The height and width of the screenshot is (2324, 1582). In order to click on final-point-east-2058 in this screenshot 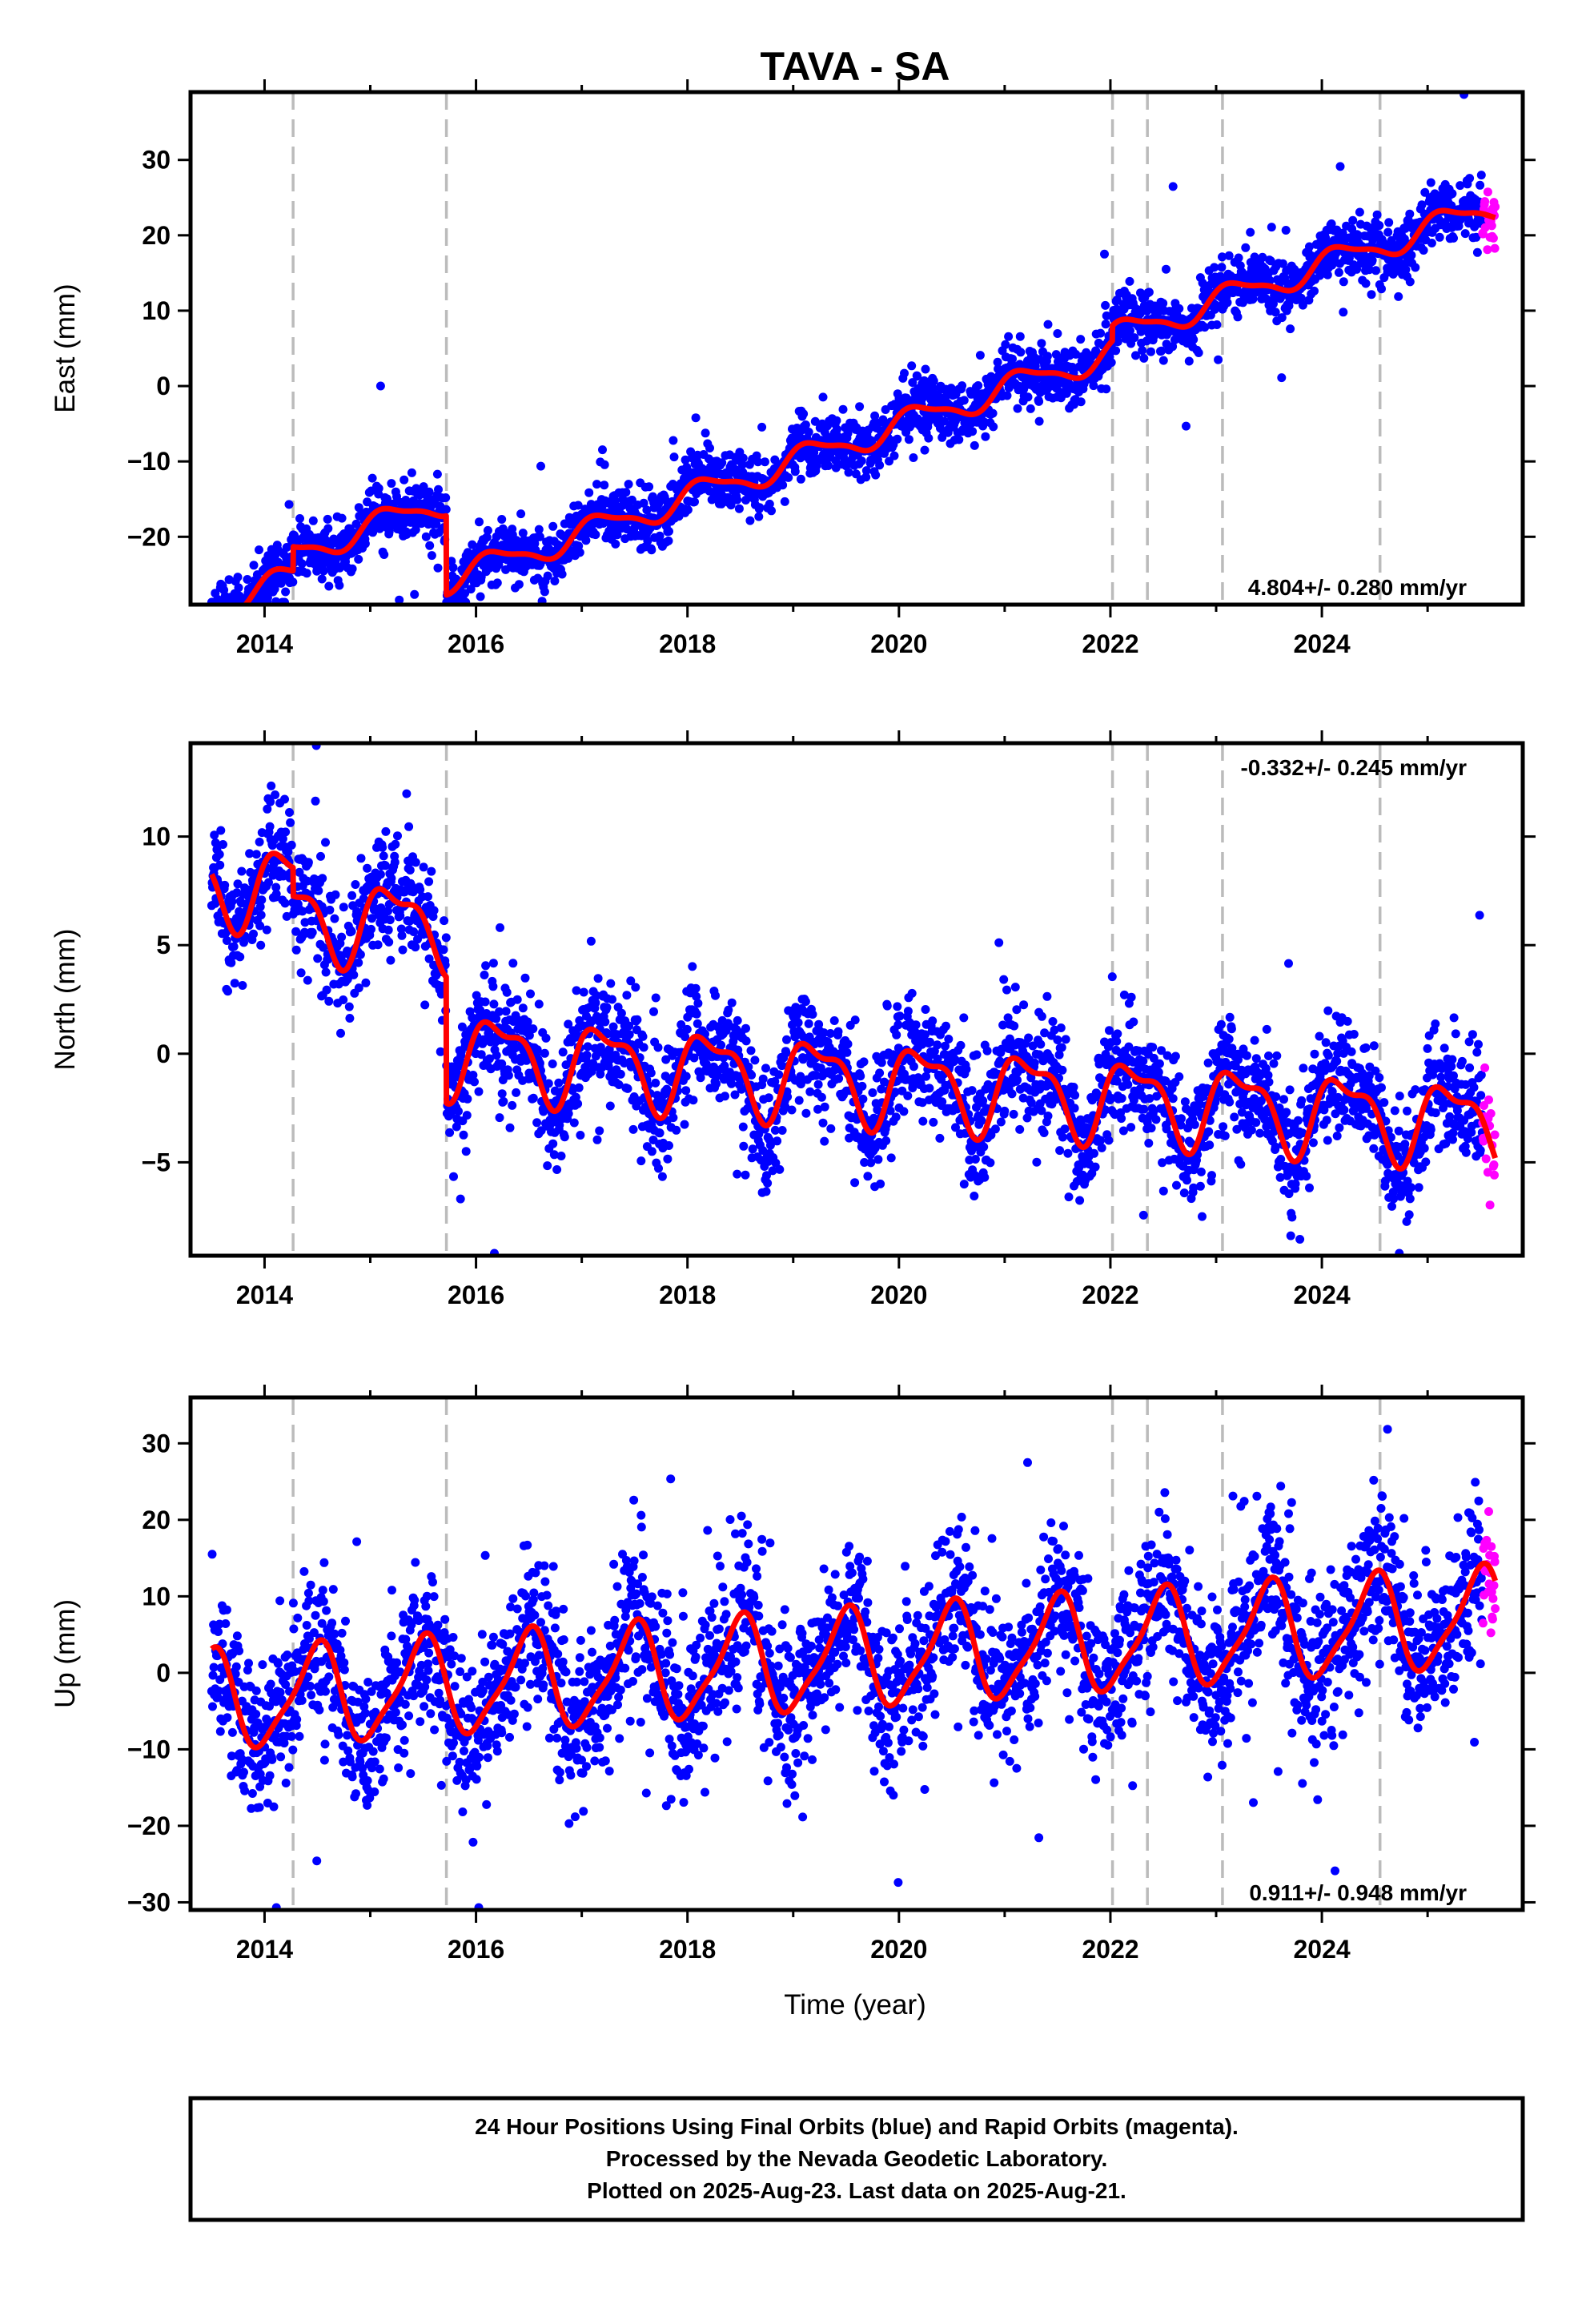, I will do `click(1106, 305)`.